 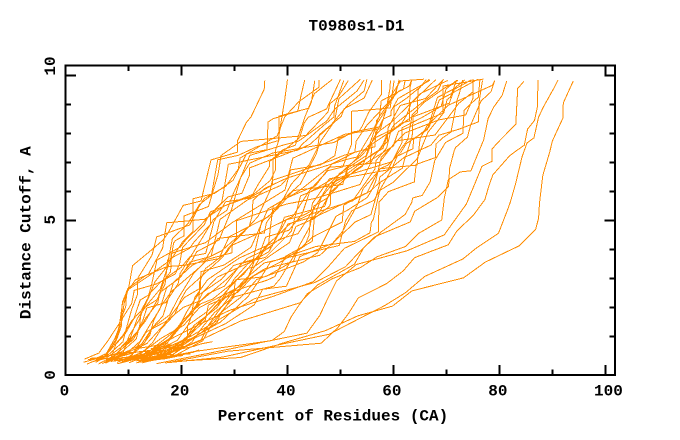 What do you see at coordinates (497, 391) in the screenshot?
I see `svg-text: 80` at bounding box center [497, 391].